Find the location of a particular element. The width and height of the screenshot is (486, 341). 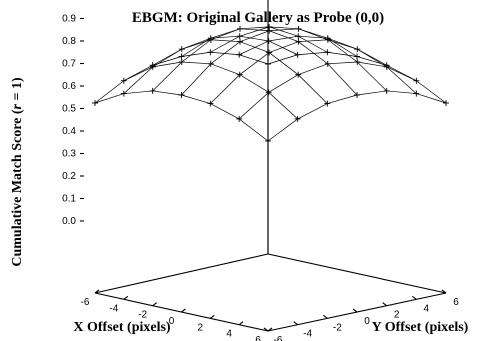

z-tick-label: 1.0 is located at coordinates (69, 1).